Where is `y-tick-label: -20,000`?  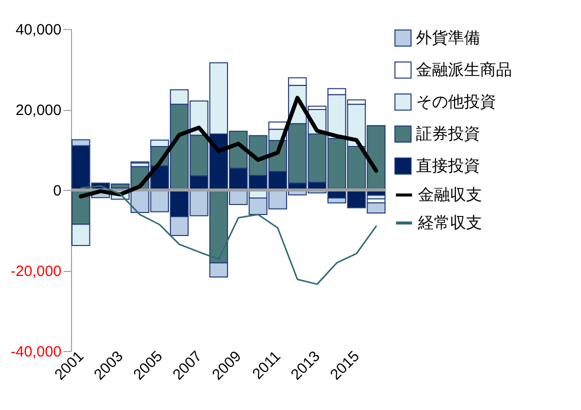
y-tick-label: -20,000 is located at coordinates (36, 271).